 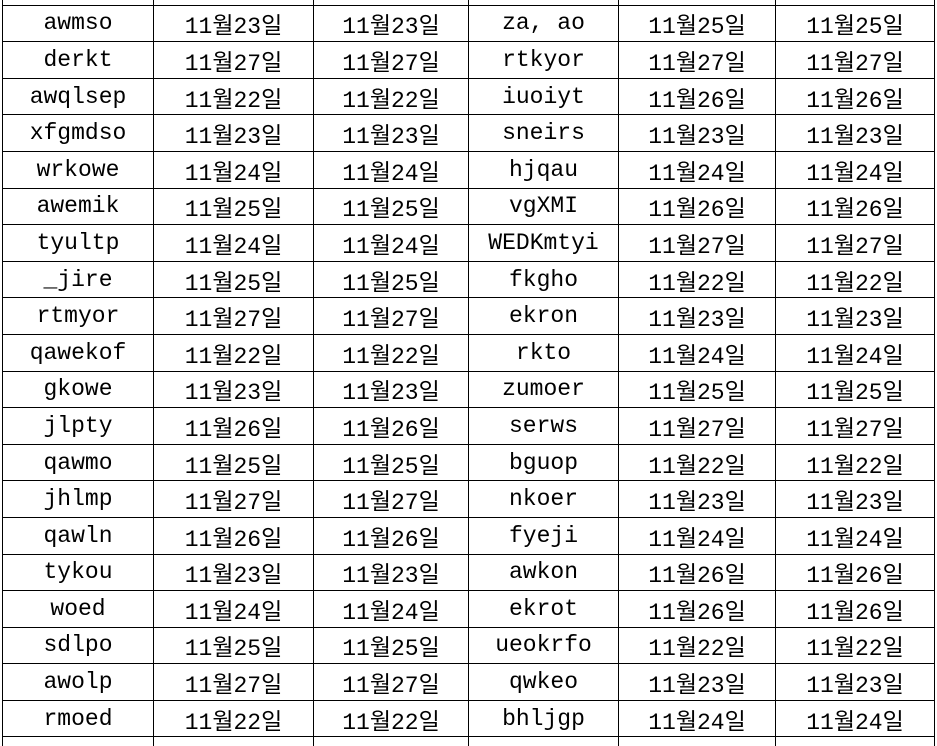 I want to click on cell: qawln, so click(x=78, y=535).